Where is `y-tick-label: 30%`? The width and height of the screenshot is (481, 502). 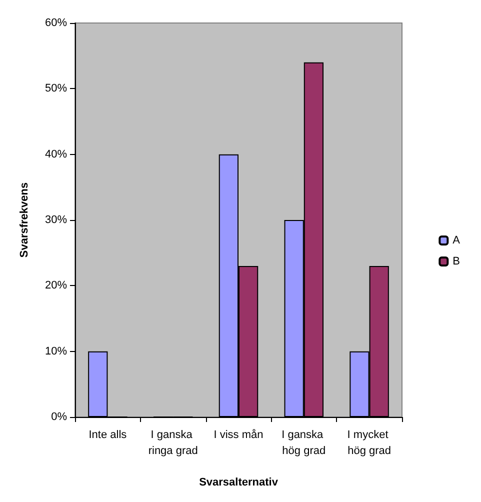 y-tick-label: 30% is located at coordinates (56, 220).